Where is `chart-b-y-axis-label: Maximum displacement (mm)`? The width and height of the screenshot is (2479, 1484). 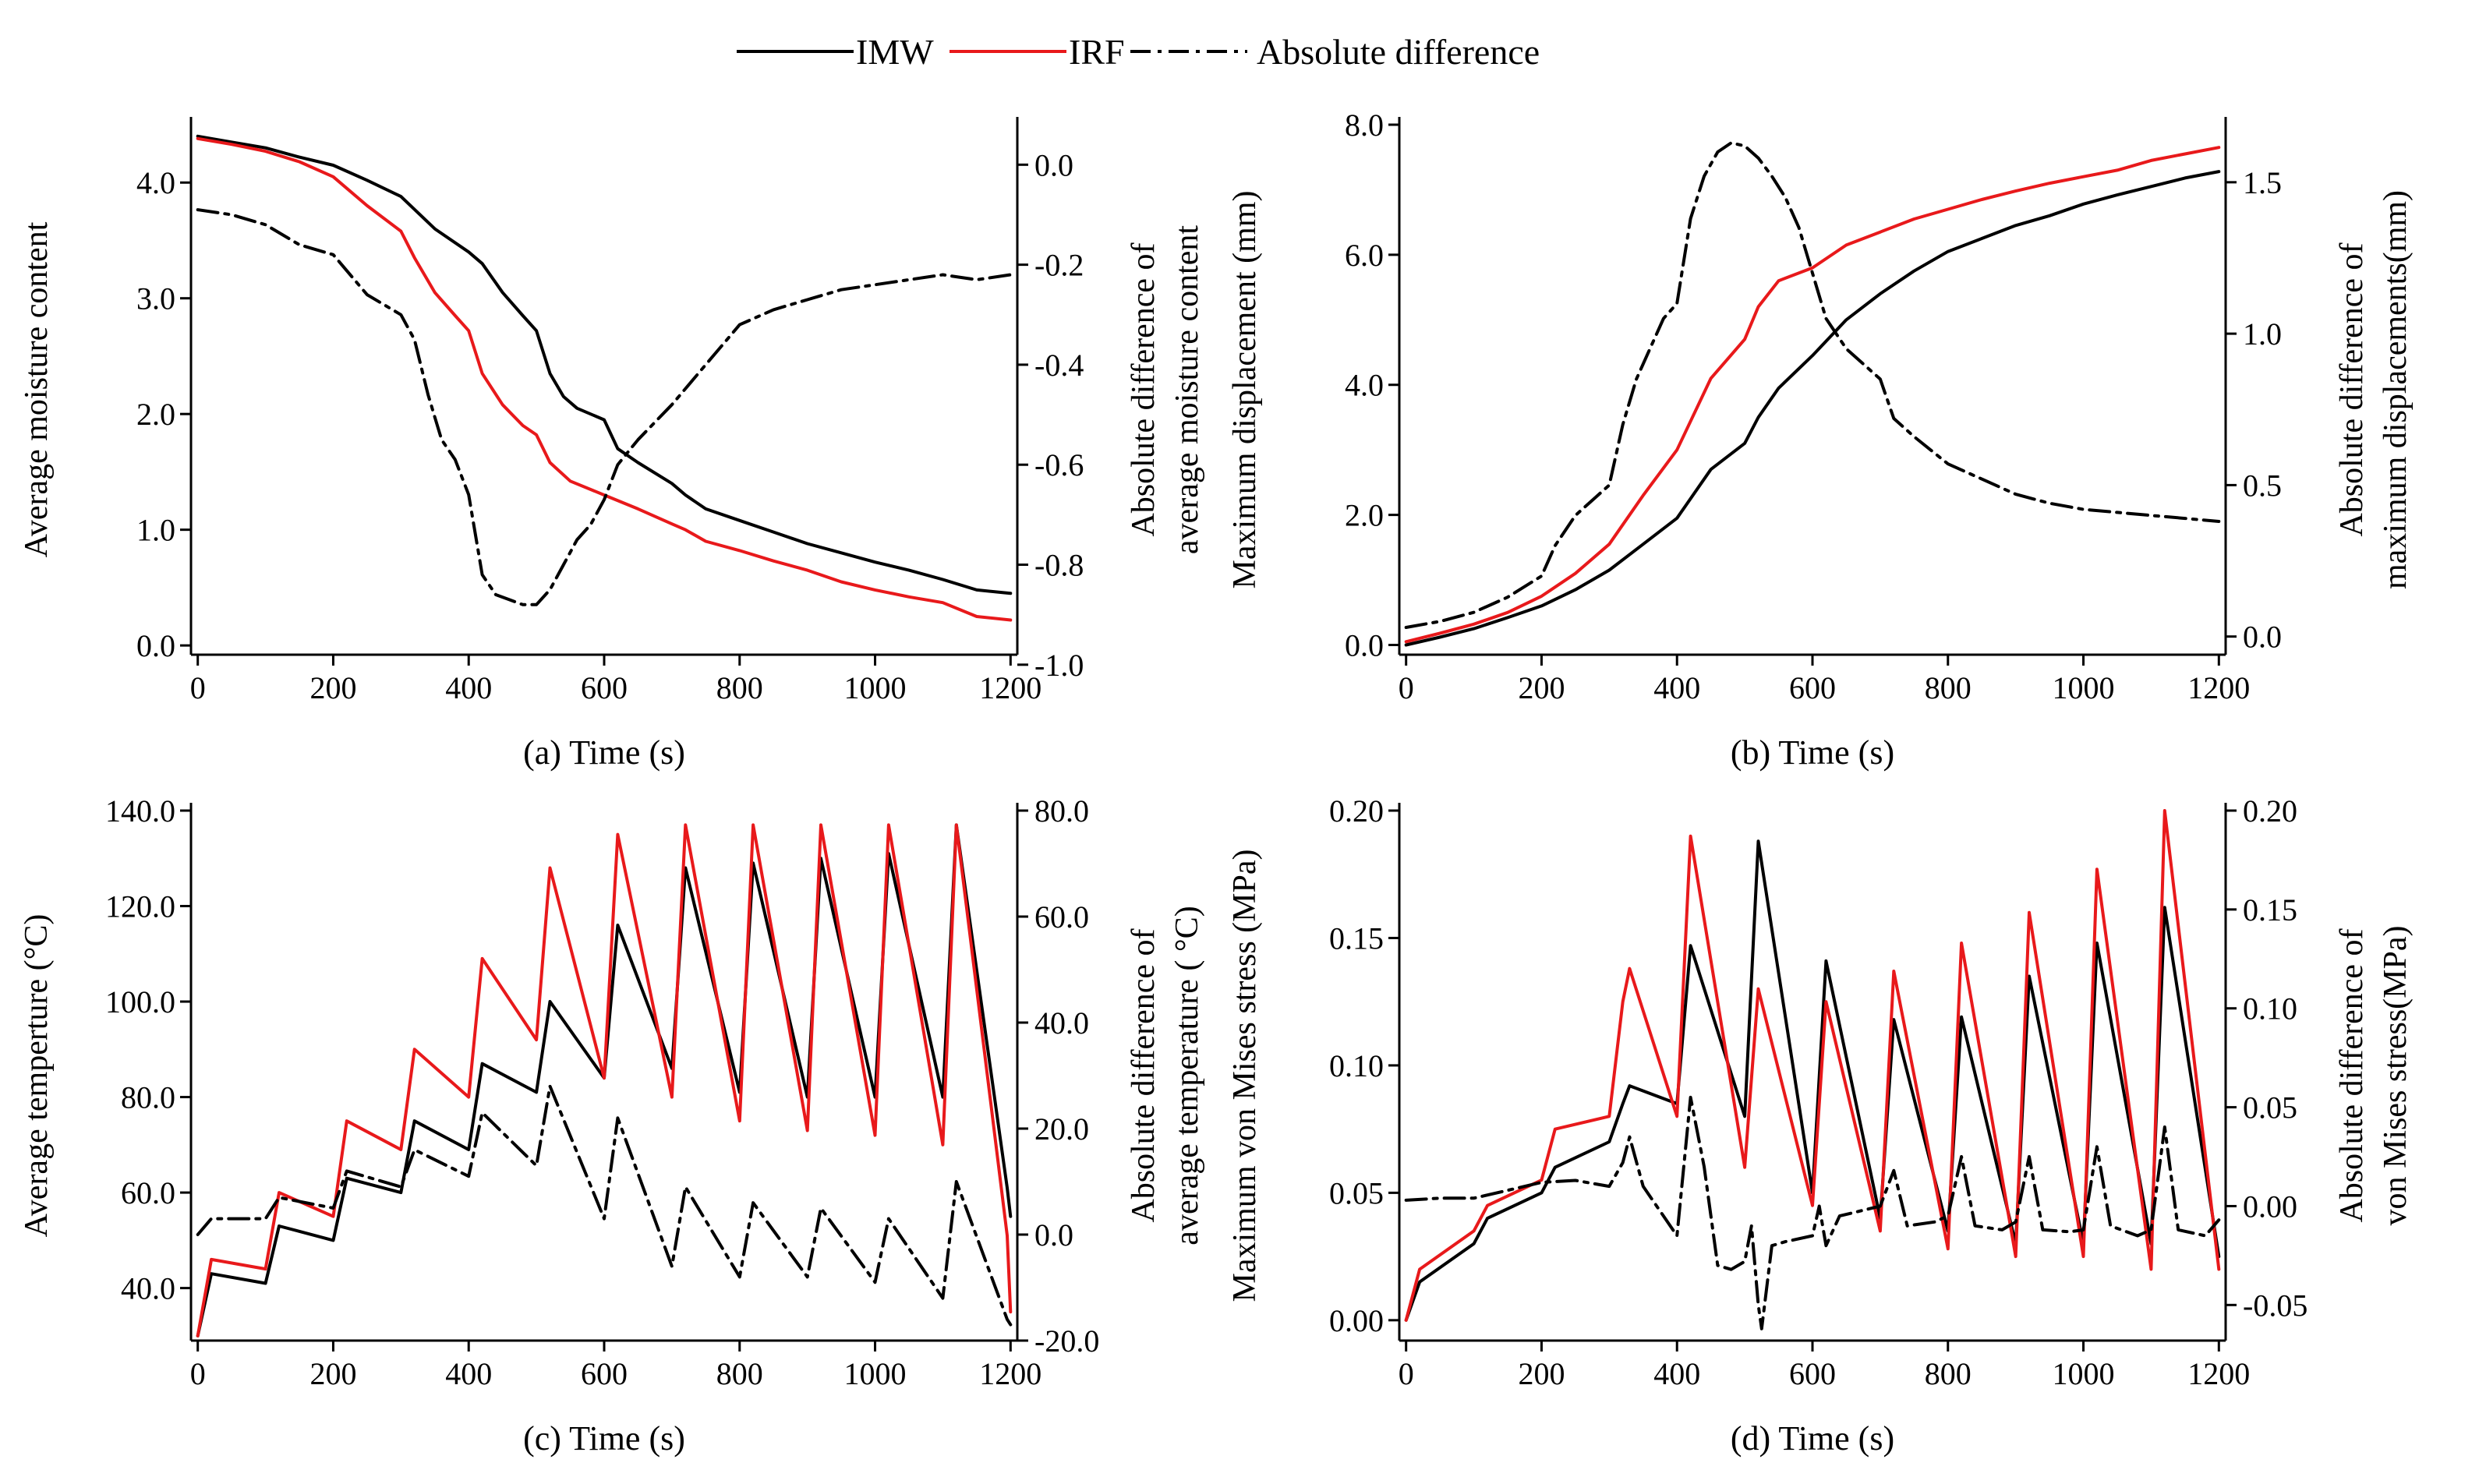 chart-b-y-axis-label: Maximum displacement (mm) is located at coordinates (1245, 390).